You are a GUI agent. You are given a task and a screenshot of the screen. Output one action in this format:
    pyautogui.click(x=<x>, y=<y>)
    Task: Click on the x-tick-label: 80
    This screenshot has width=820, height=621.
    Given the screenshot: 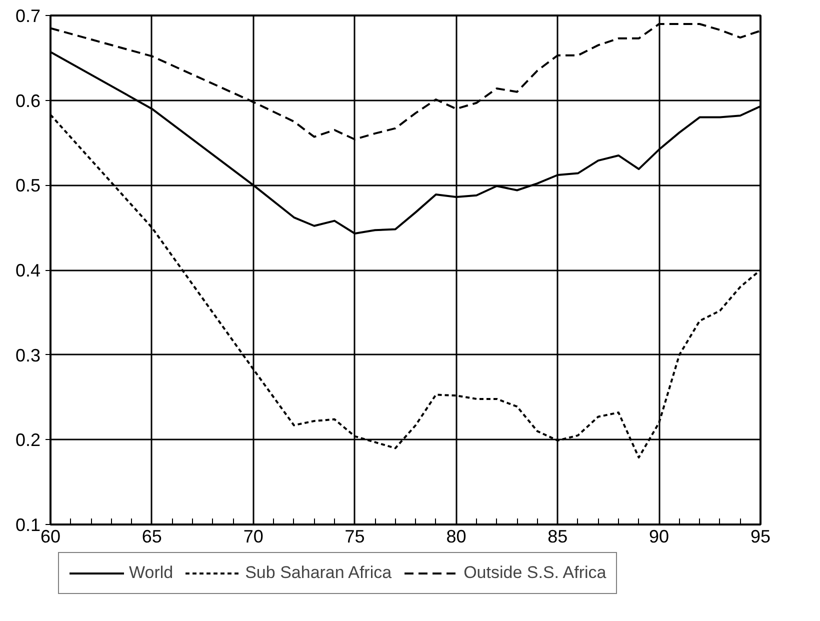 What is the action you would take?
    pyautogui.click(x=456, y=536)
    